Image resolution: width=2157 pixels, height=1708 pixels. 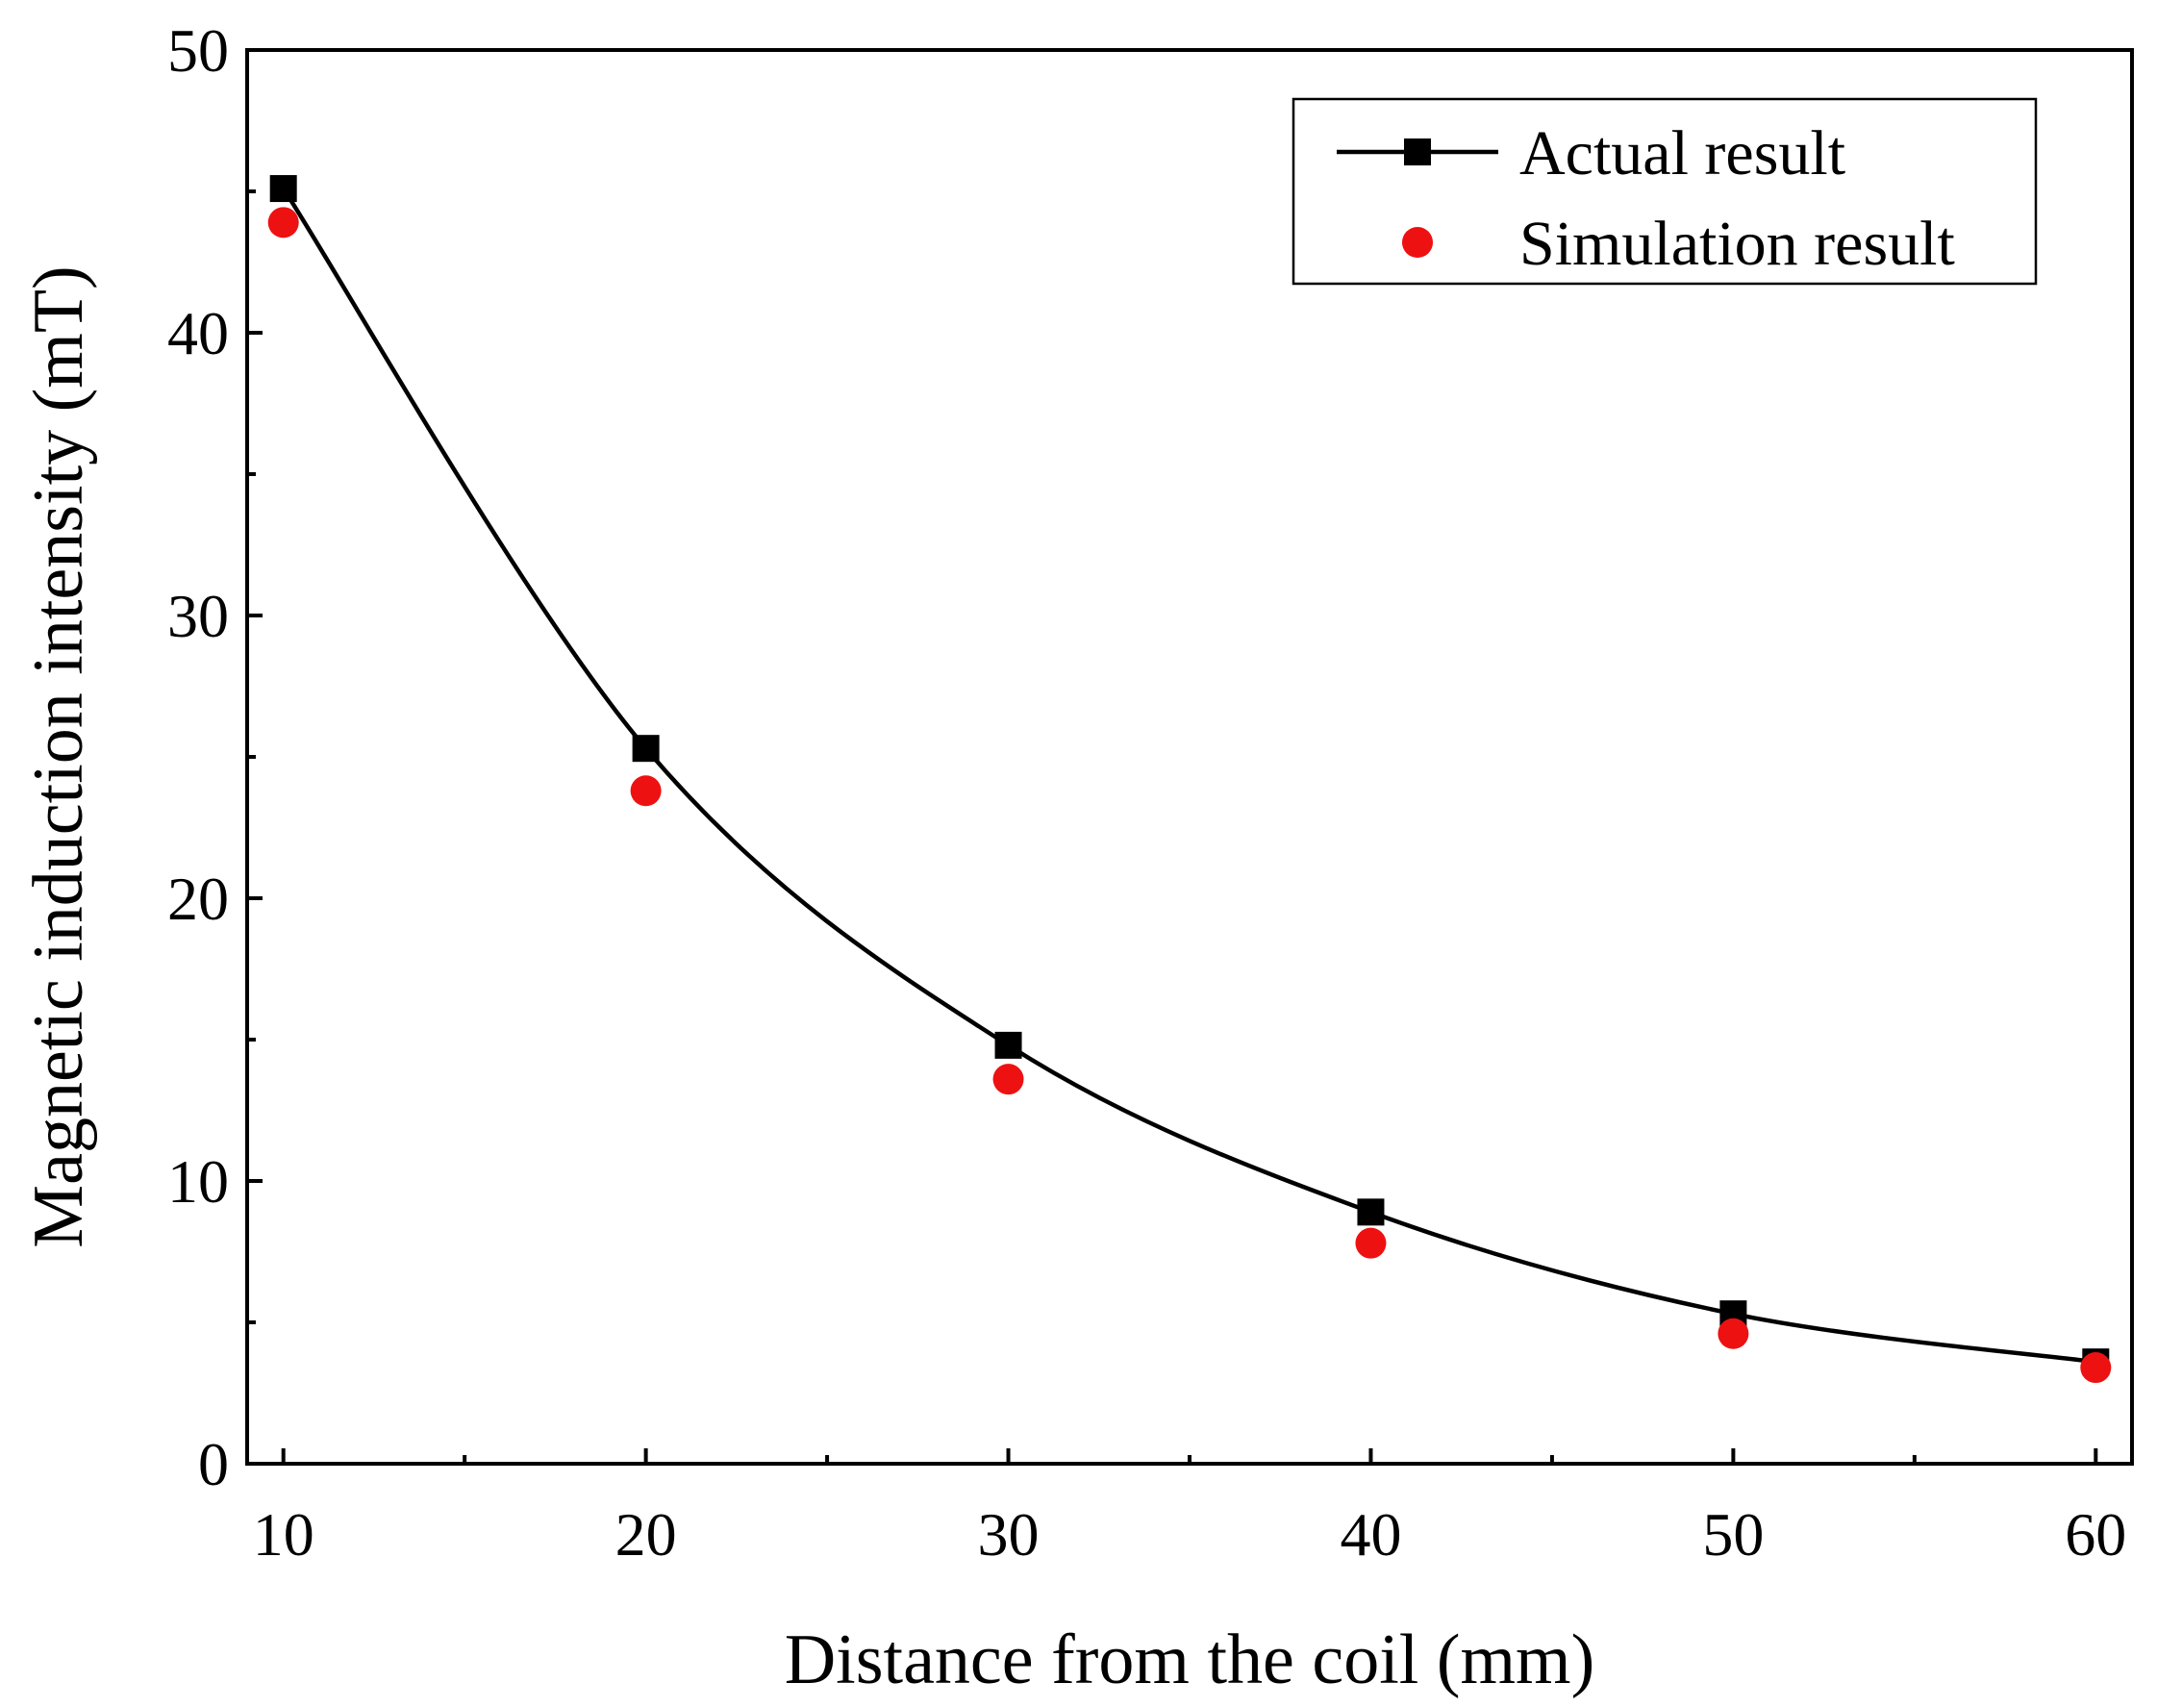 What do you see at coordinates (1009, 1534) in the screenshot?
I see `x-tick-label: 30` at bounding box center [1009, 1534].